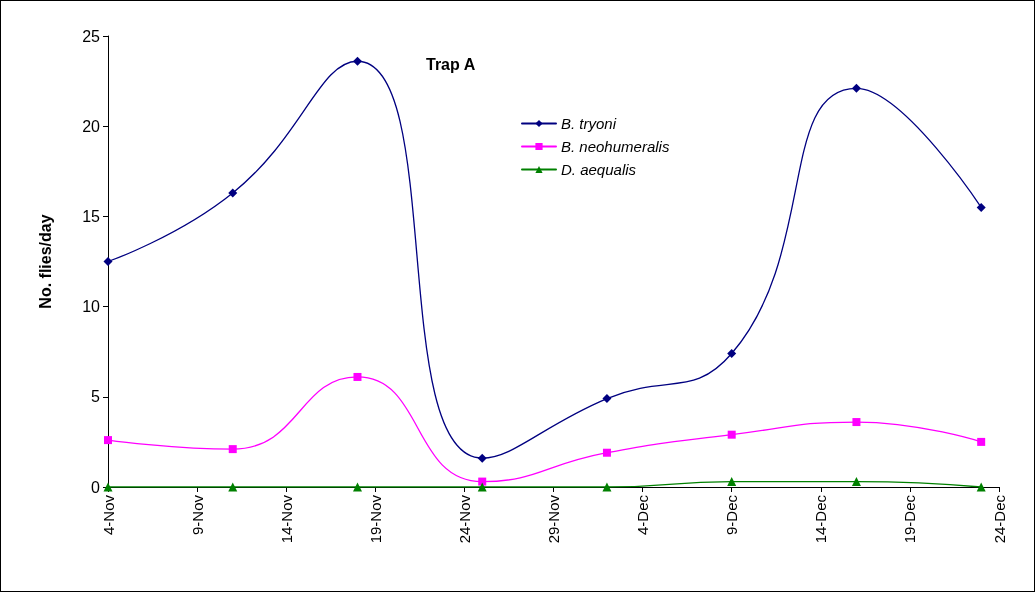  Describe the element at coordinates (553, 519) in the screenshot. I see `x-tick-label: 29-Nov` at that location.